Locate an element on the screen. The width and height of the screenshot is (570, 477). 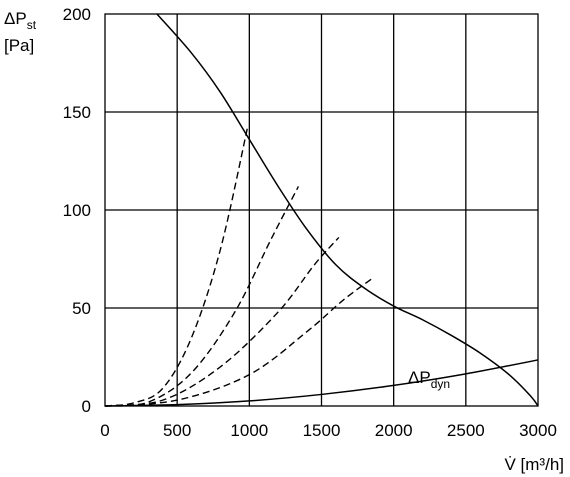
x-tick-label: 500 is located at coordinates (177, 430).